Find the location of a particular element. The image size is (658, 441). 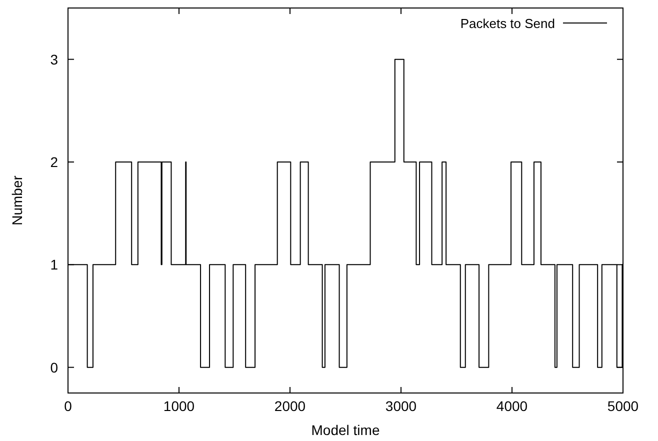

y-tick-label: 3 is located at coordinates (54, 59).